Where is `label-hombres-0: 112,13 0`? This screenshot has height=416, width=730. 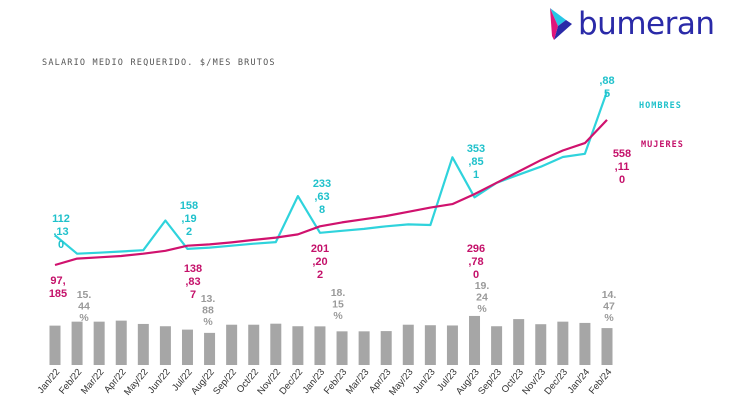 label-hombres-0: 112,13 0 is located at coordinates (61, 232).